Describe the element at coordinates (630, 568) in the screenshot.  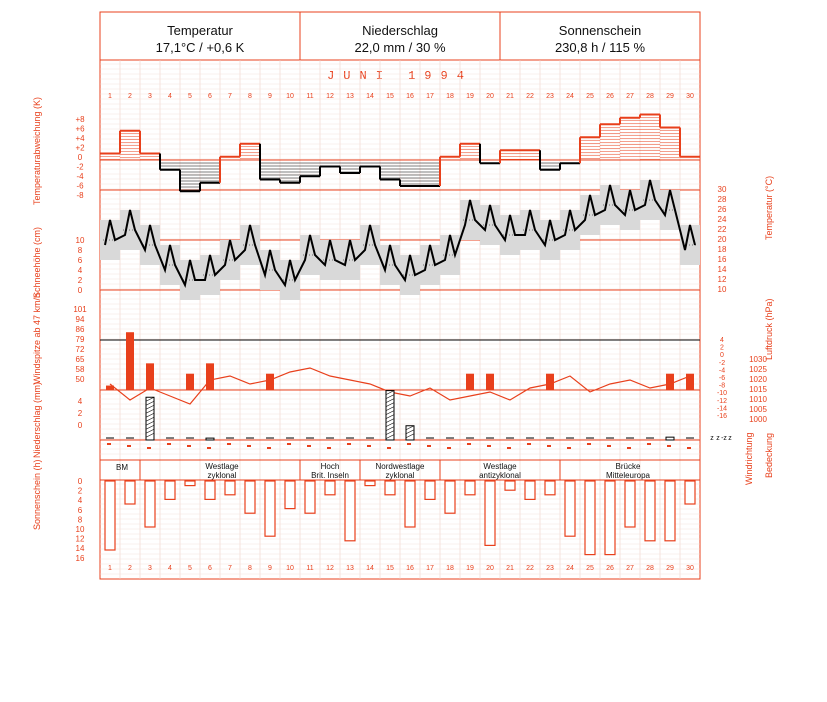
I see `day-label-bottom: 27` at that location.